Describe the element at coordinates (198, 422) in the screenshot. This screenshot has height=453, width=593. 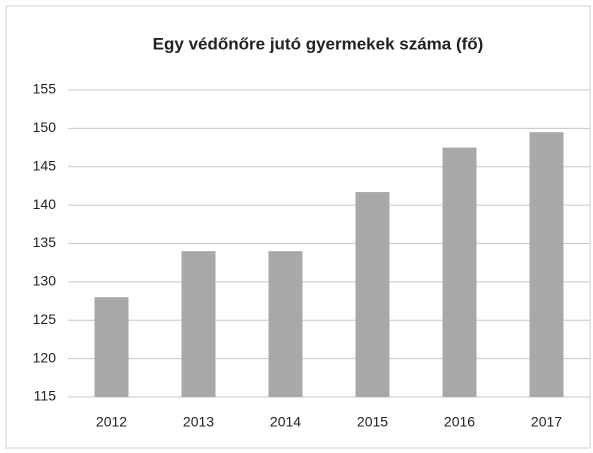
I see `x-tick-label: 2013` at that location.